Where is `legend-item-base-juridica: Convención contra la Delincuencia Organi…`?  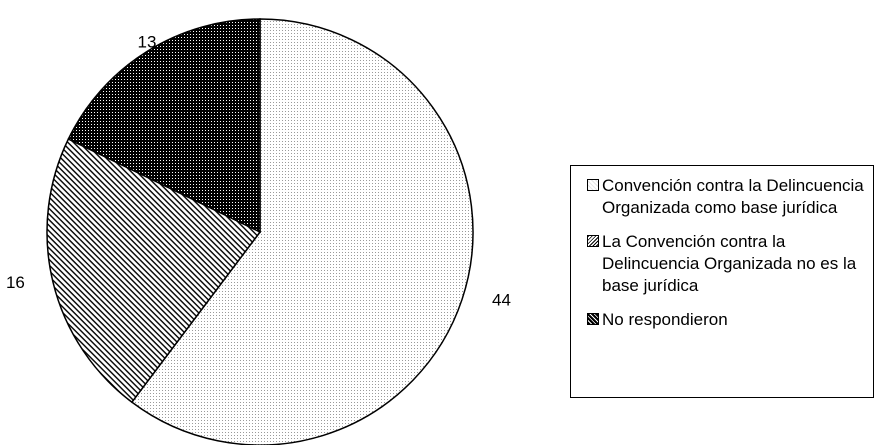
legend-item-base-juridica: Convención contra la Delincuencia Organi… is located at coordinates (730, 197).